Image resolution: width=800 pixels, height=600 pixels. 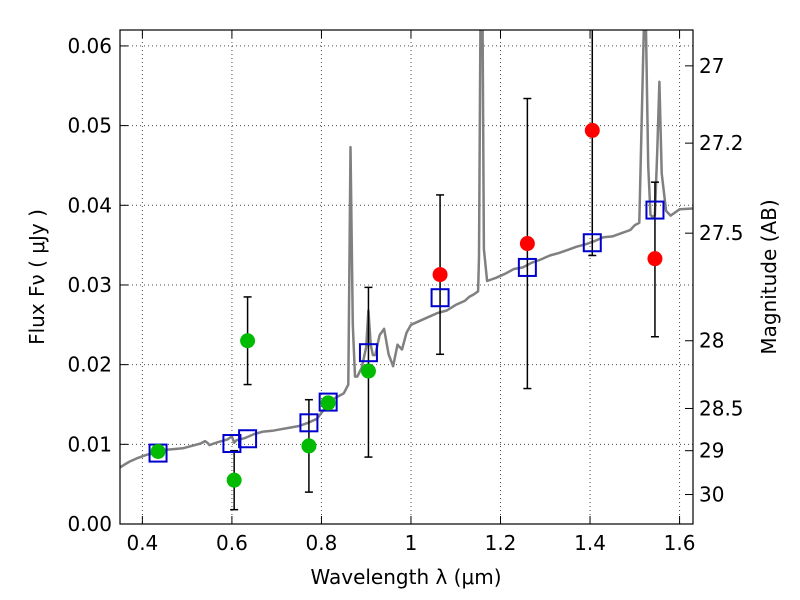 I want to click on y-tick-label: 0.04, so click(x=89, y=205).